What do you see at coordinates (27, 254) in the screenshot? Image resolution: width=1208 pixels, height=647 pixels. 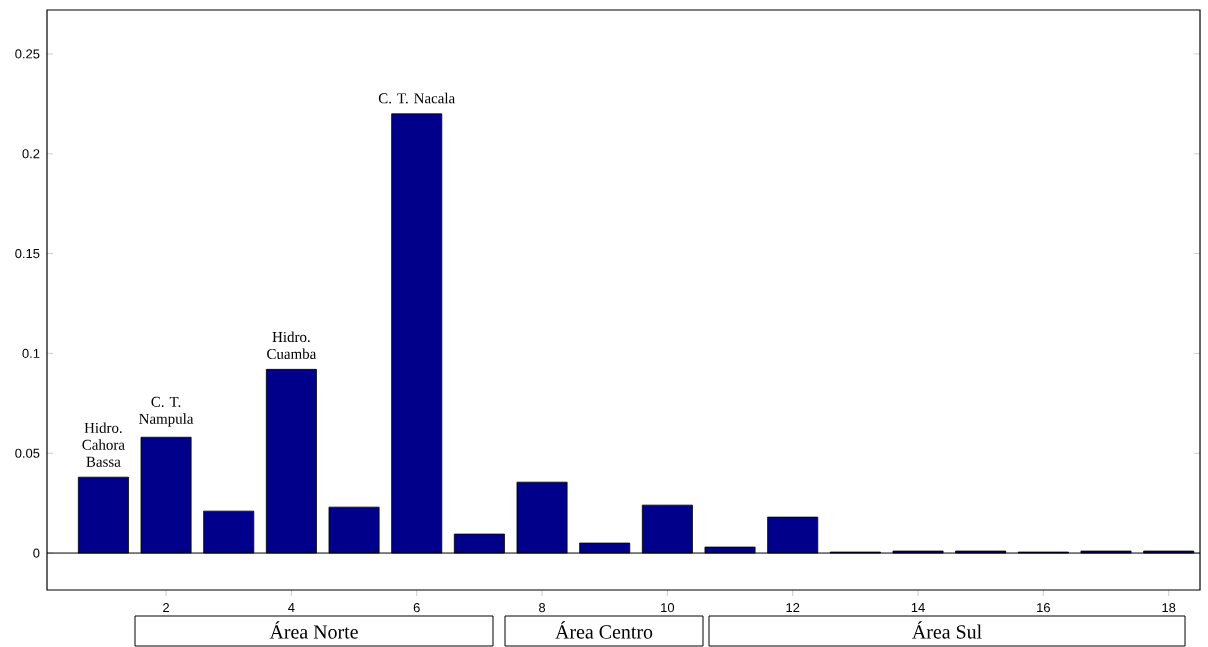 I see `y-tick-label: 0.15` at bounding box center [27, 254].